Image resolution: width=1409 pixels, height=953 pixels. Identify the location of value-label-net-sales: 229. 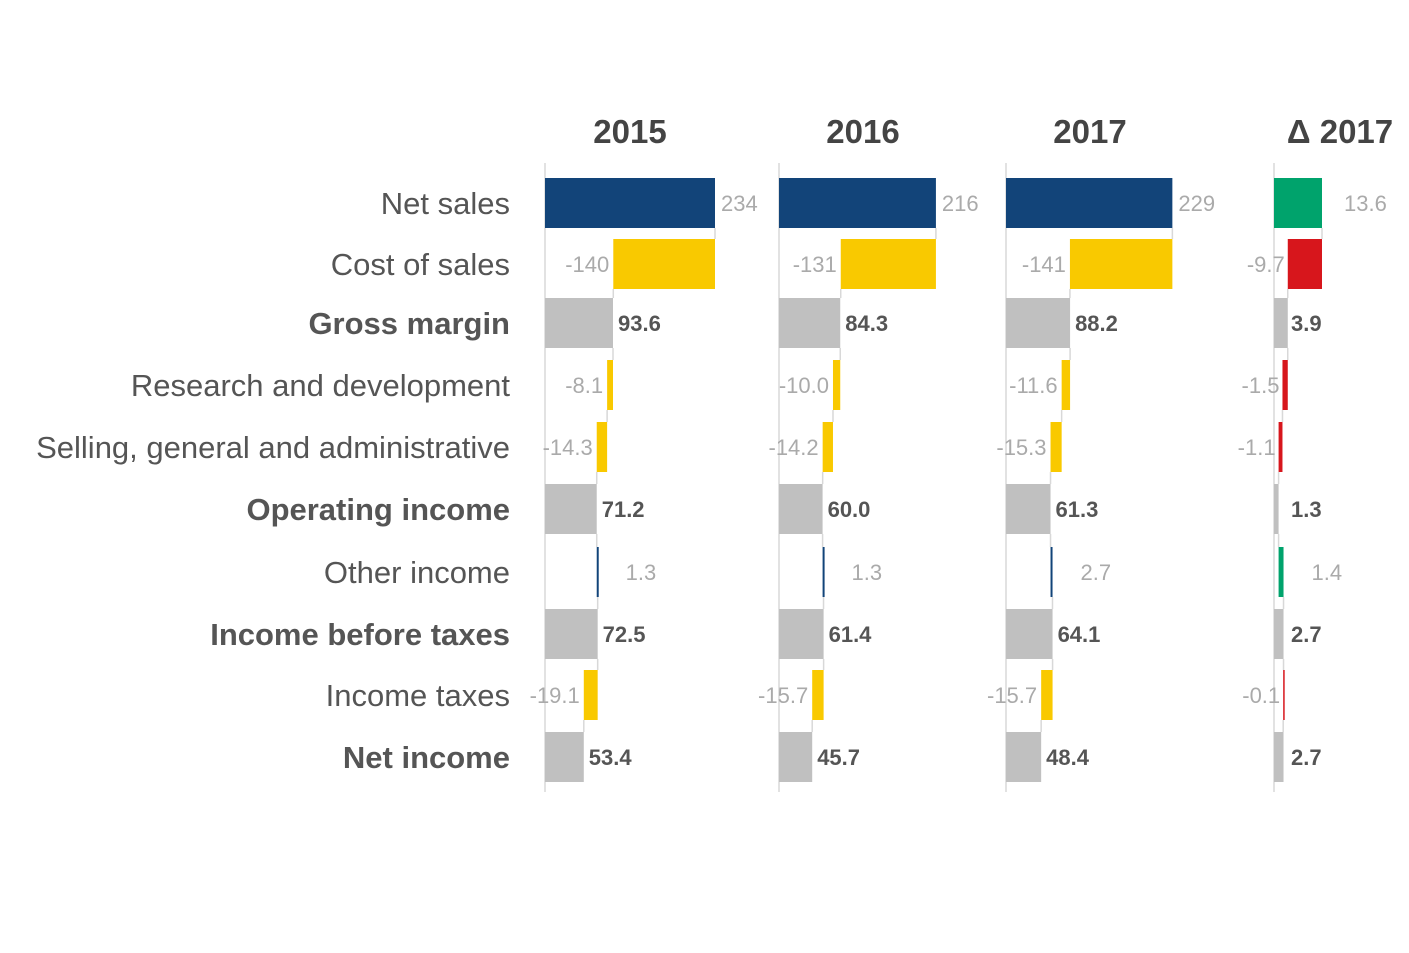
(1196, 203).